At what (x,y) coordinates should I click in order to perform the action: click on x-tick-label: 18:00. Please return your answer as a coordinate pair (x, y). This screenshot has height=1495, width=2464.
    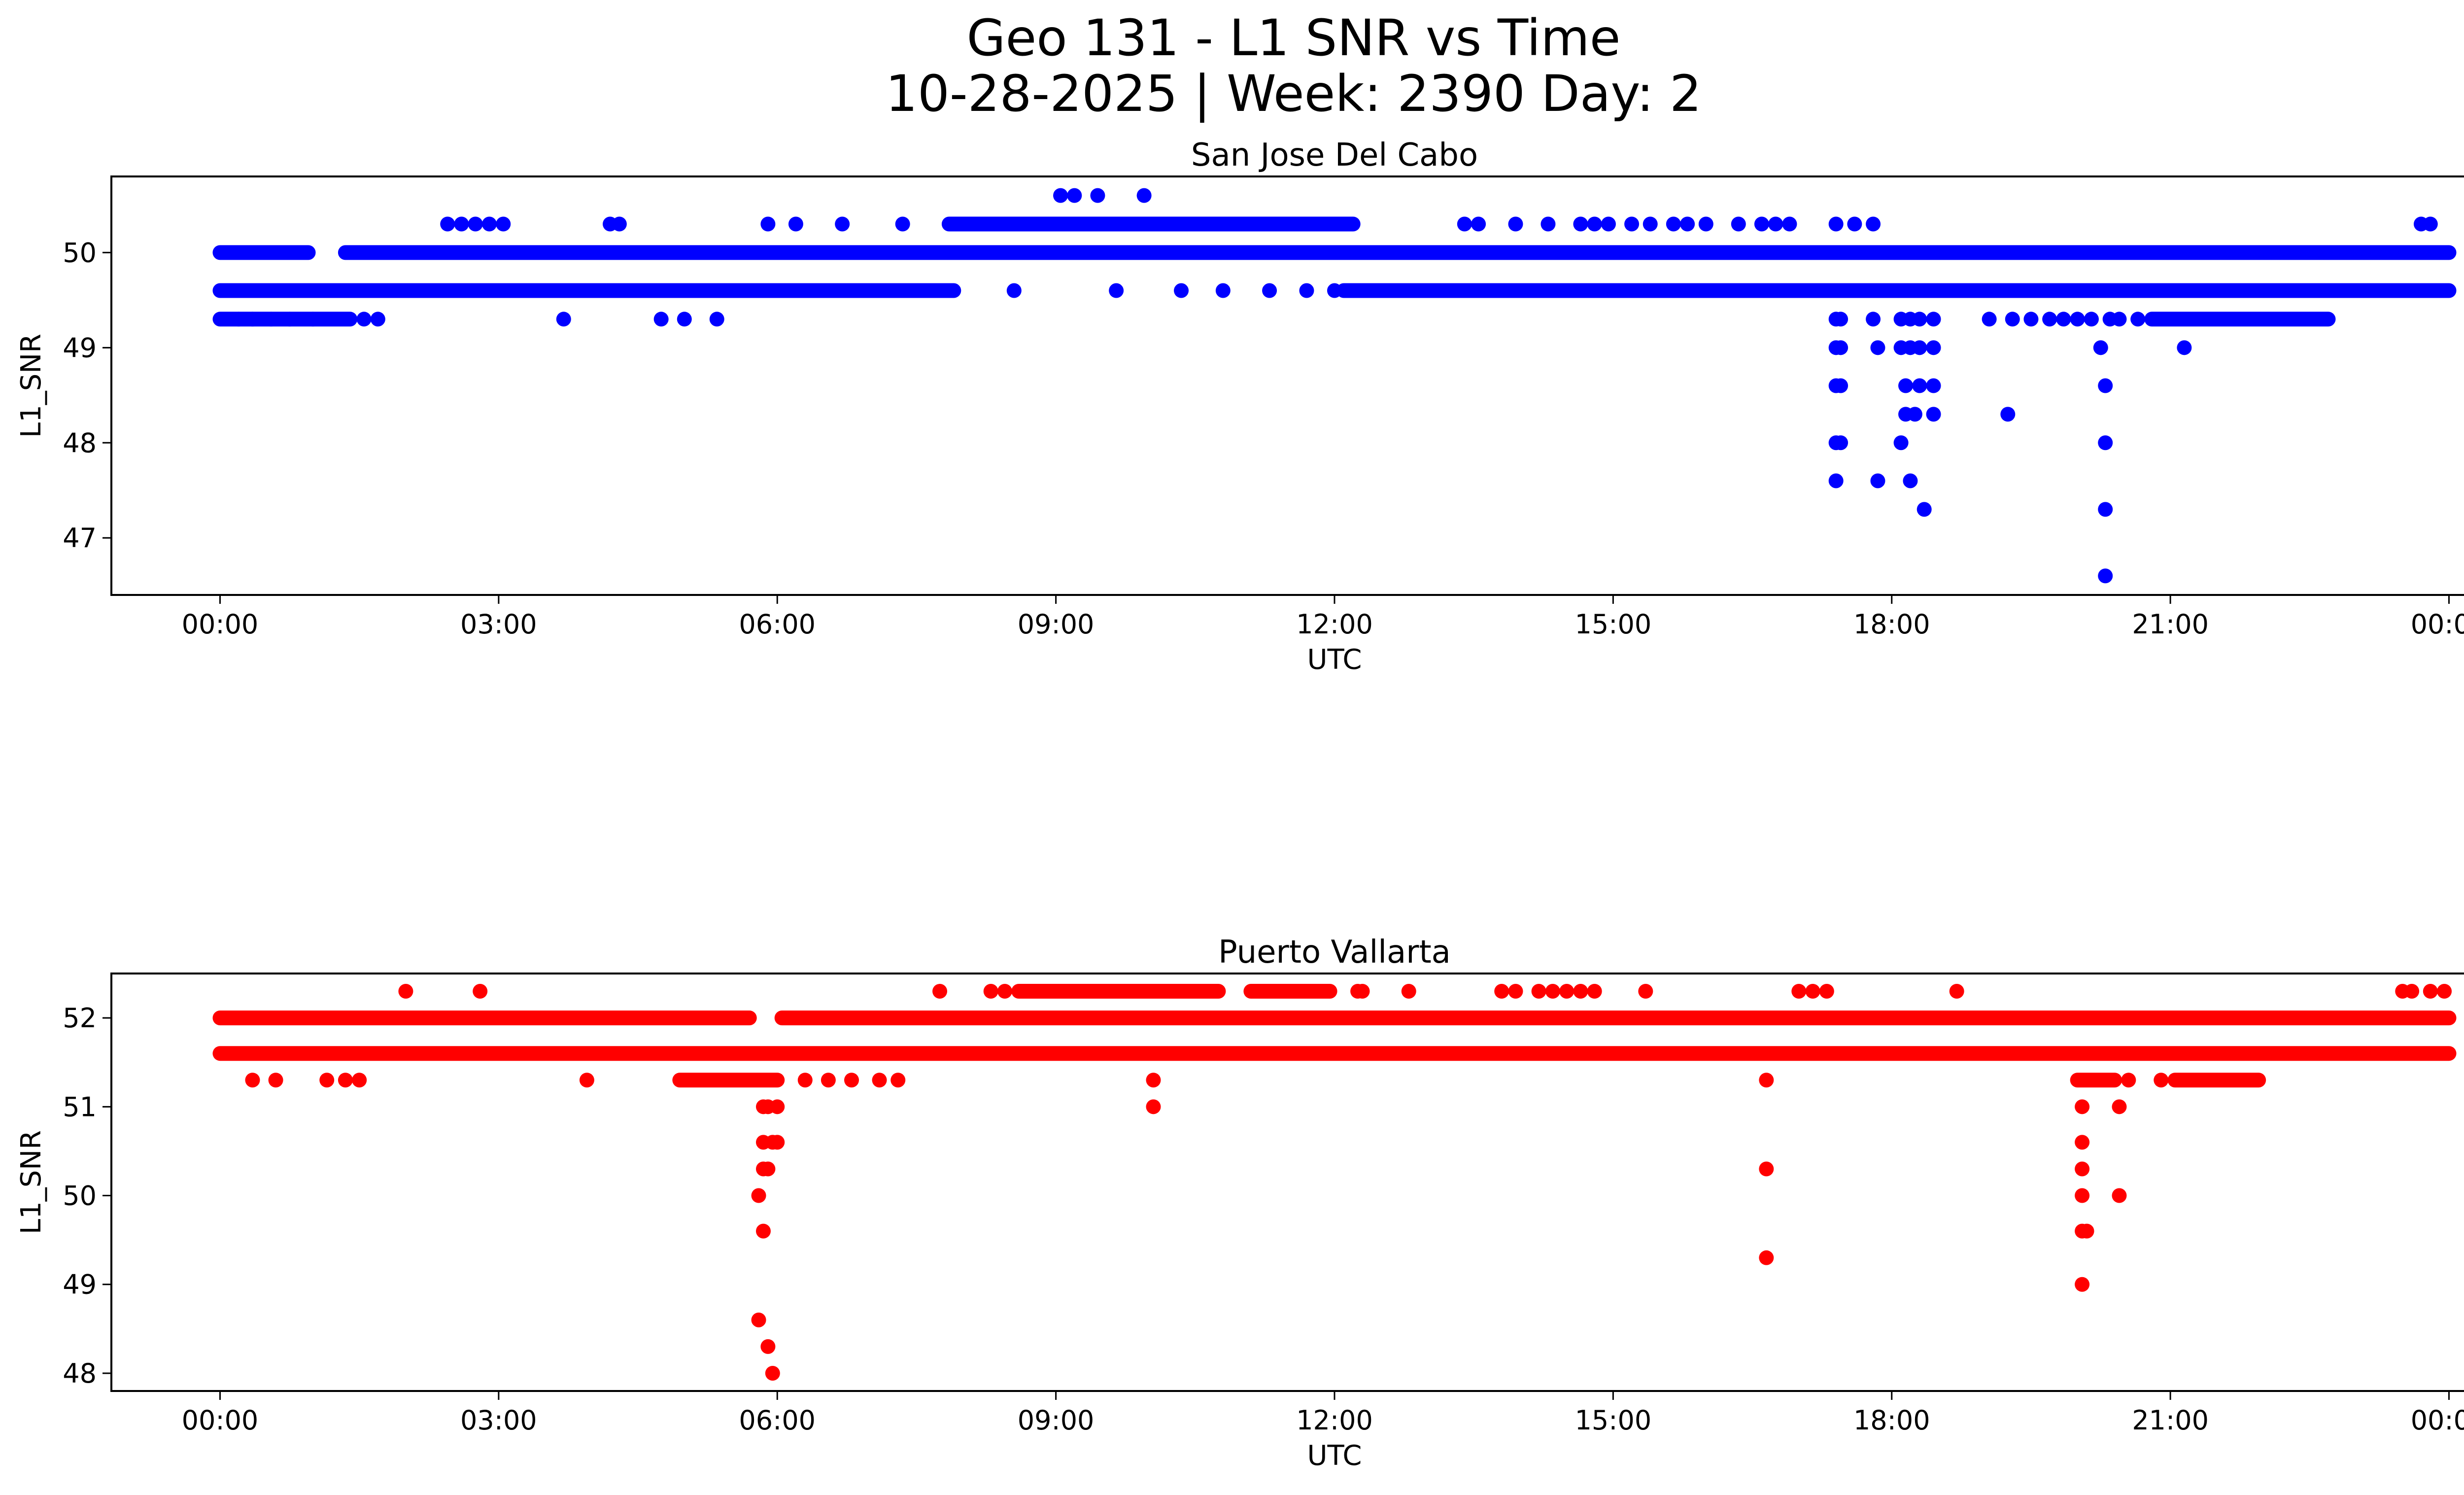
    Looking at the image, I should click on (1891, 1420).